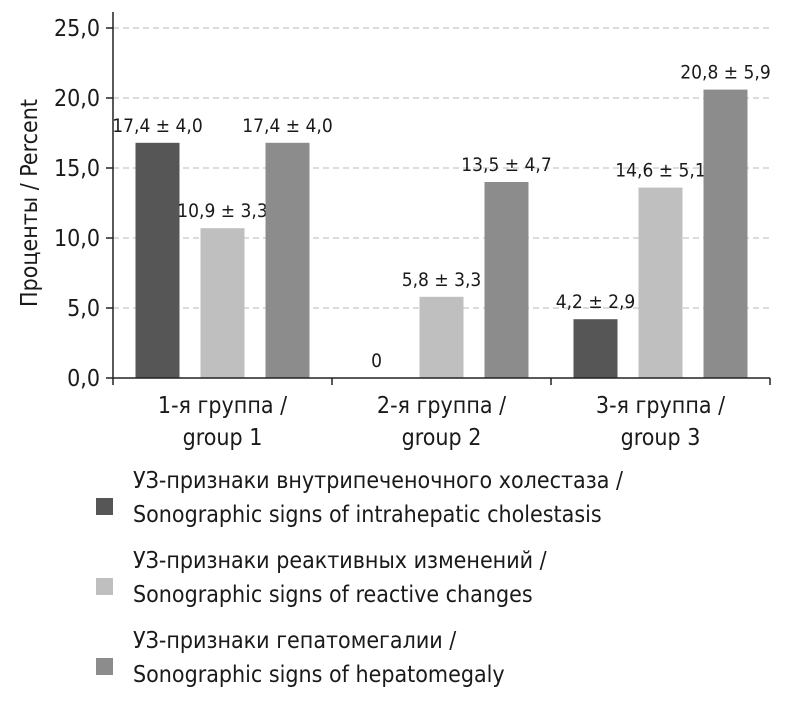 The image size is (794, 710). Describe the element at coordinates (660, 171) in the screenshot. I see `bar-value-label: 14,6 ± 5,1` at that location.